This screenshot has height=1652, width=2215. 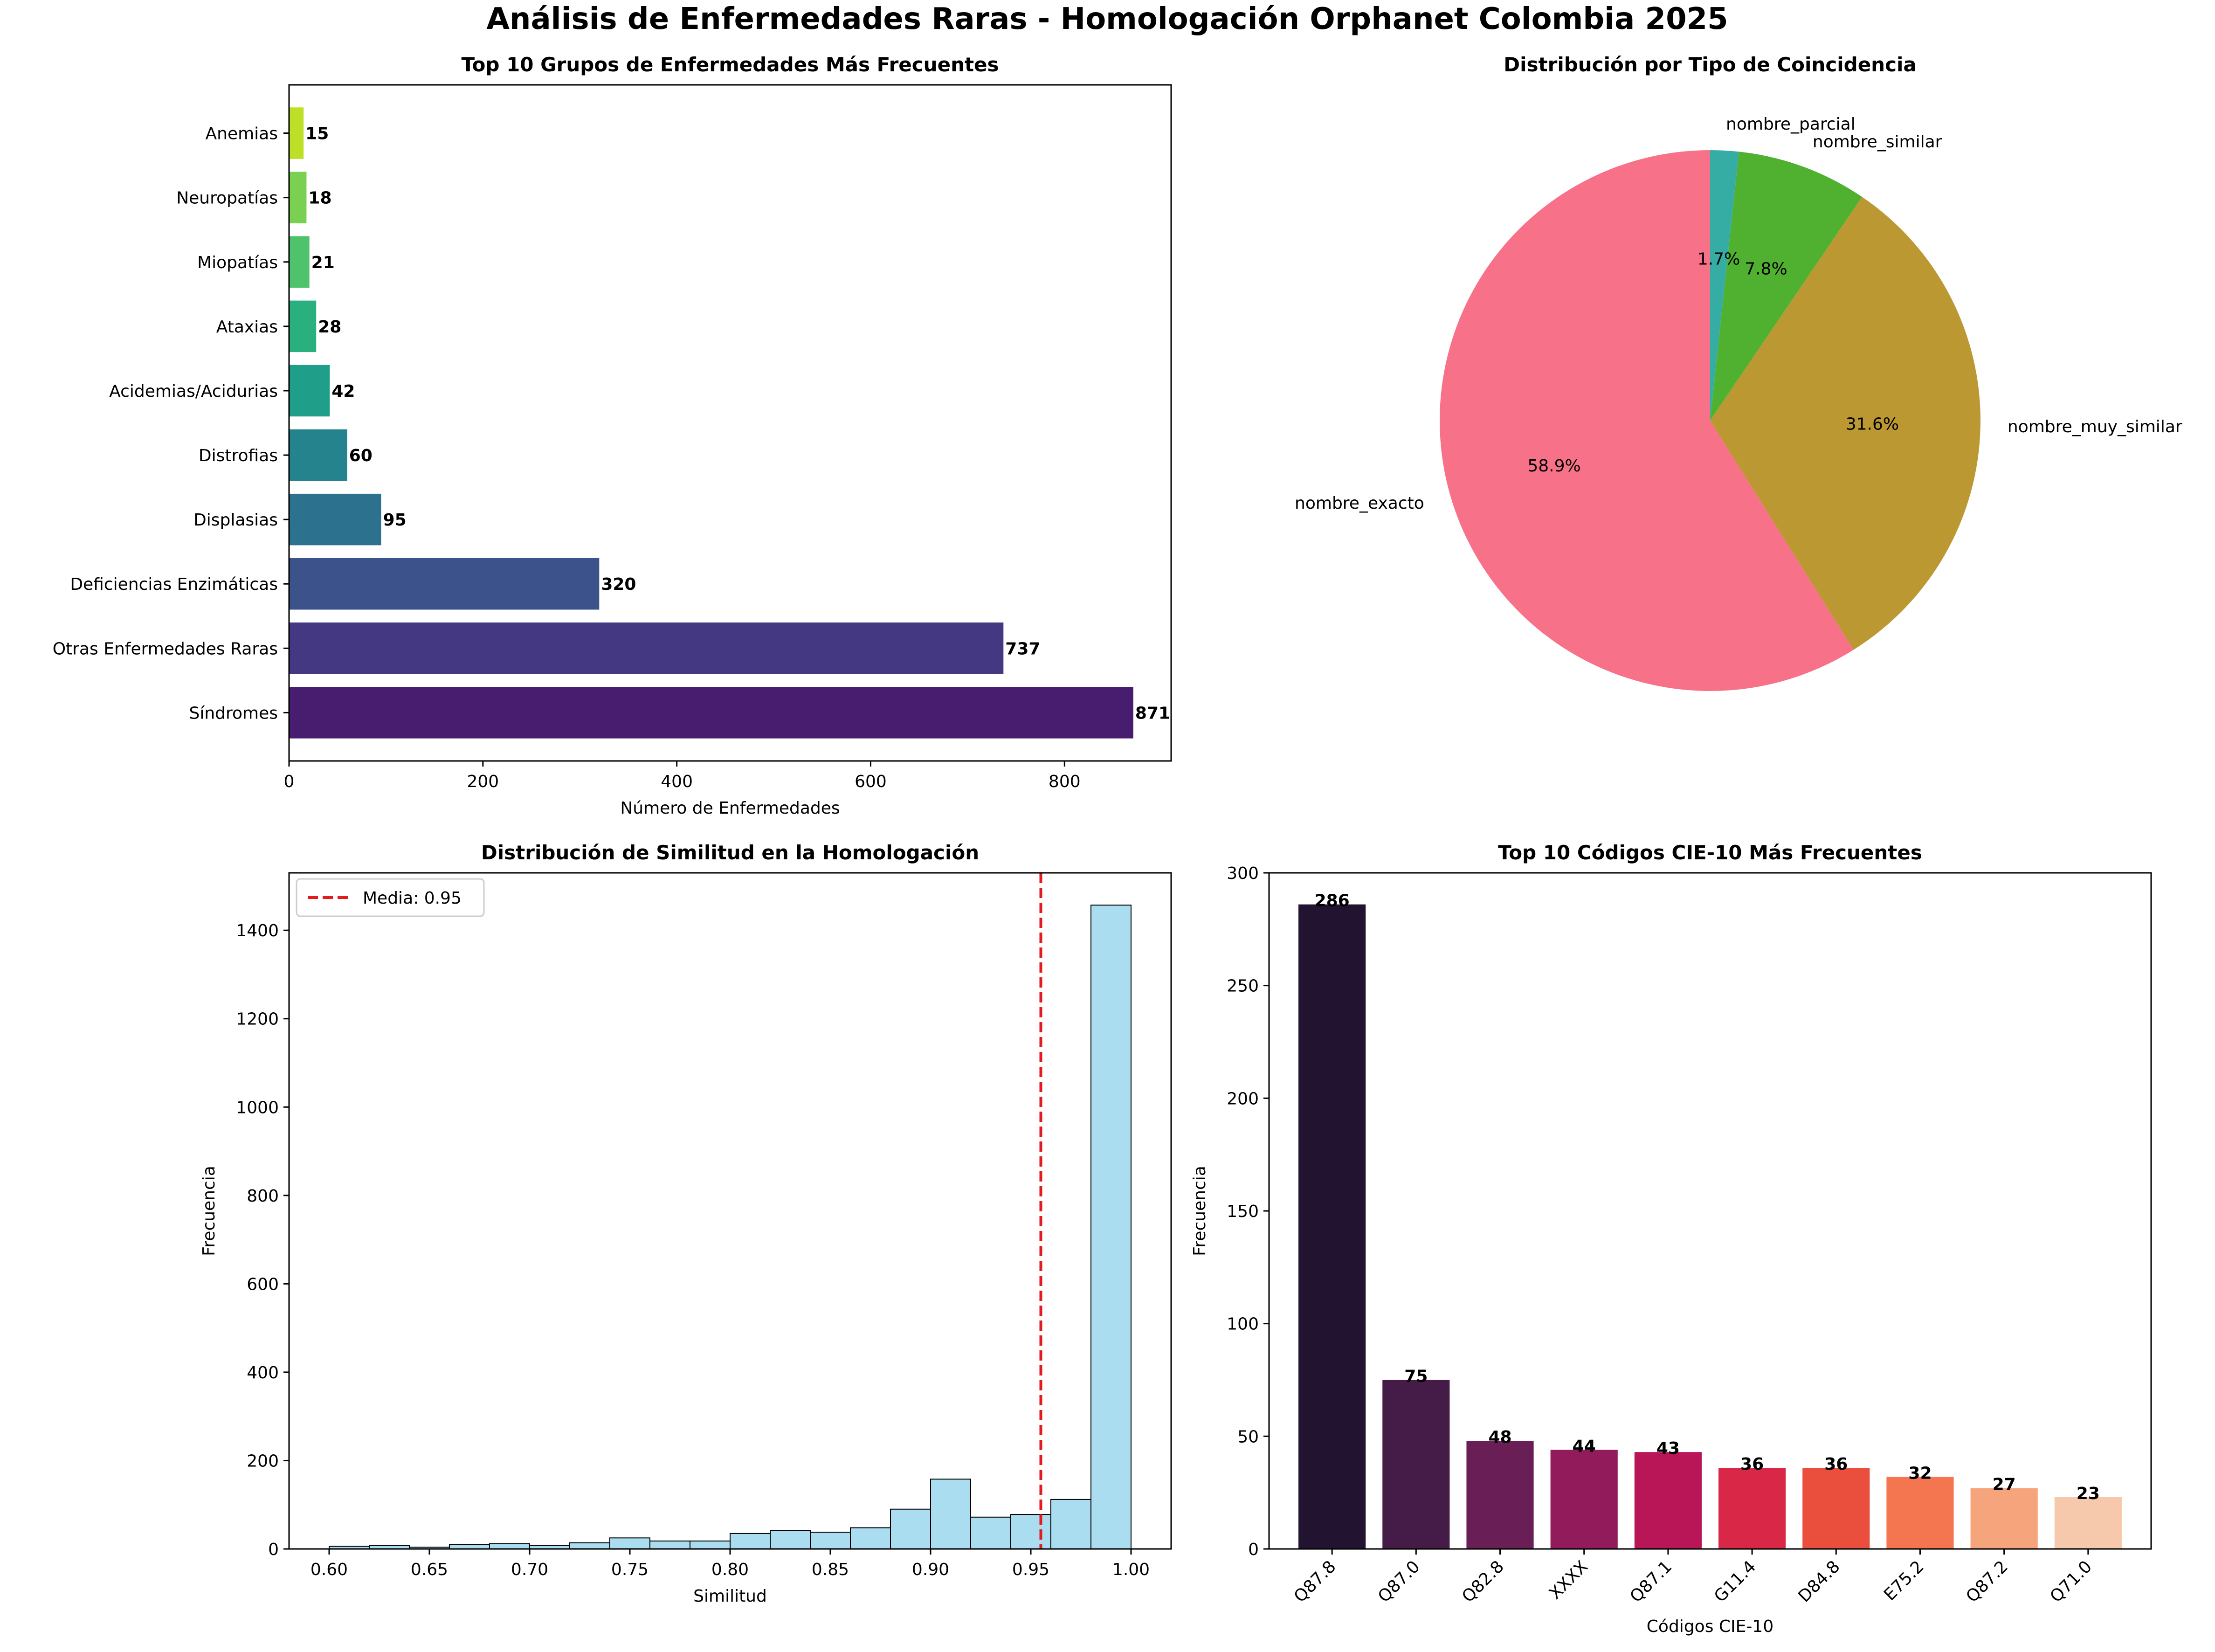 What do you see at coordinates (930, 1569) in the screenshot?
I see `xtick-label-6: 0.90` at bounding box center [930, 1569].